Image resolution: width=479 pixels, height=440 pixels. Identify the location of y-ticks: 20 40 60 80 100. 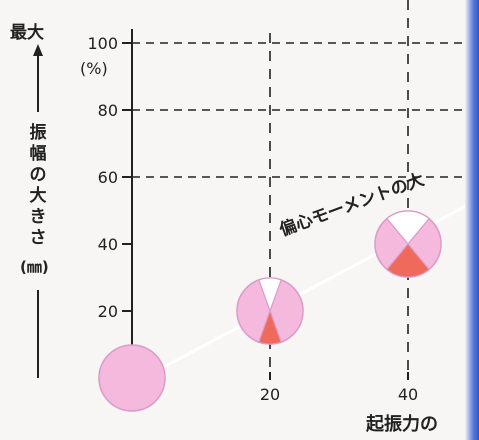
(109, 177).